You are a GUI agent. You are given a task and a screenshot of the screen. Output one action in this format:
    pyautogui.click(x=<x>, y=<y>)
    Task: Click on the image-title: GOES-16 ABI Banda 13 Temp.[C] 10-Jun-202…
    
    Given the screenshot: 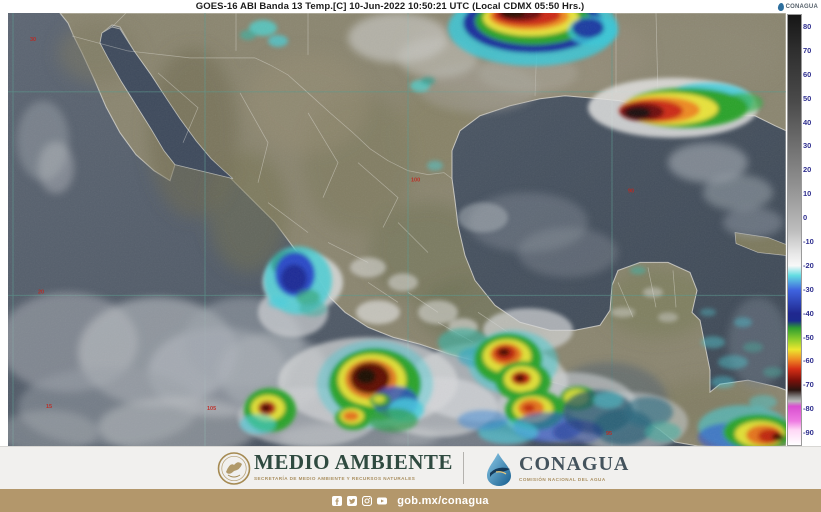 What is the action you would take?
    pyautogui.click(x=390, y=6)
    